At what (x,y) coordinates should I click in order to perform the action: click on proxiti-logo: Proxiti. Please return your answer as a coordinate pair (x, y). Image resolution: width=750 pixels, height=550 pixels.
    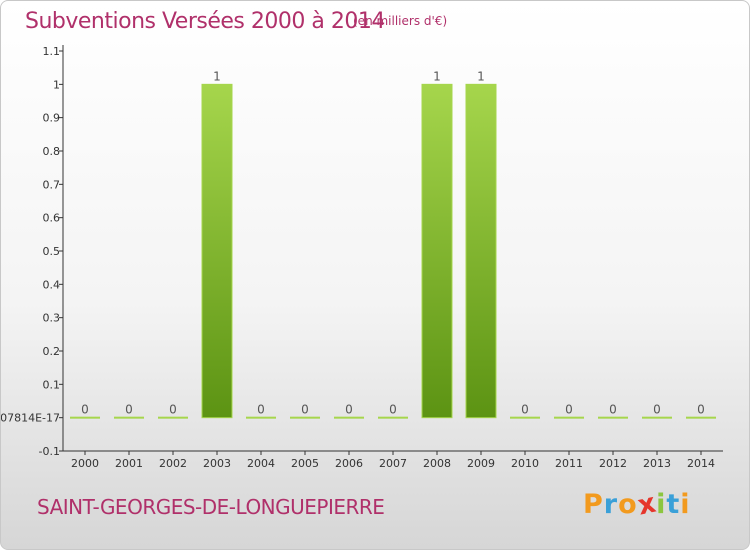
    Looking at the image, I should click on (637, 504).